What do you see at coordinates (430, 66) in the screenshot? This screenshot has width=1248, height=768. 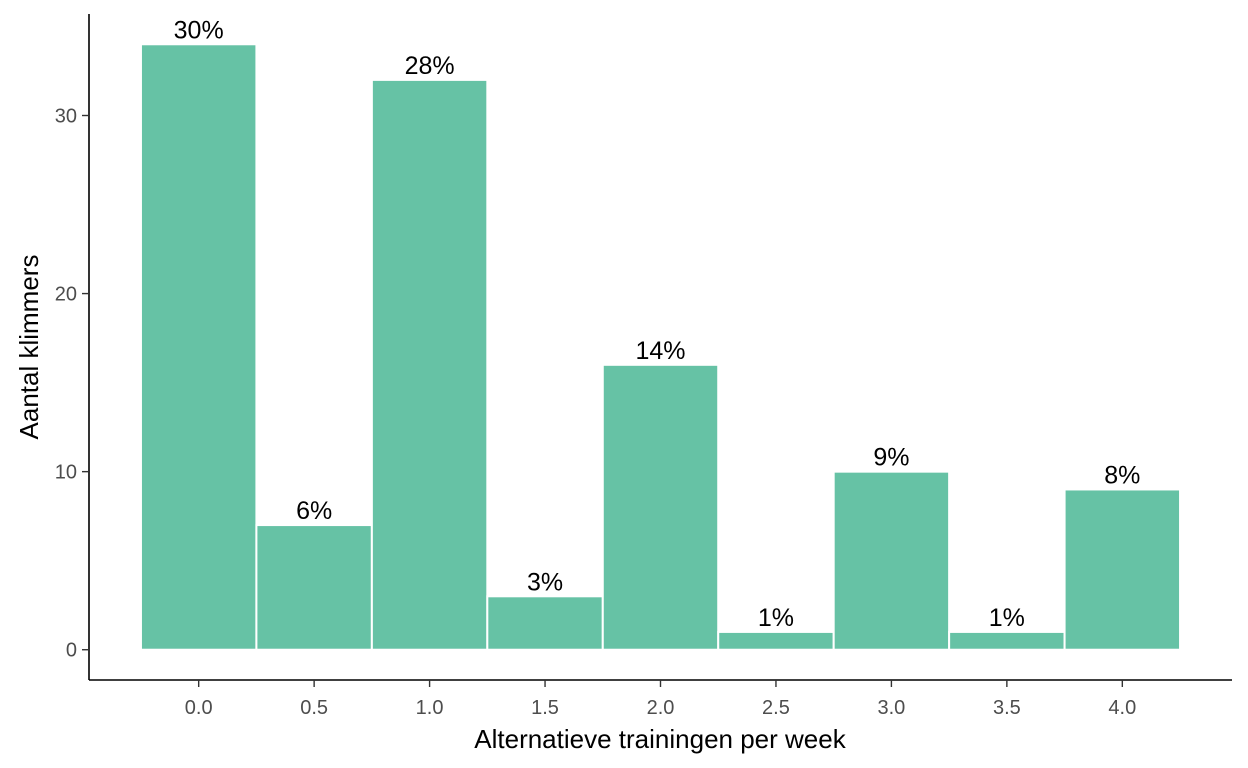 I see `data-label-1.0: 28%` at bounding box center [430, 66].